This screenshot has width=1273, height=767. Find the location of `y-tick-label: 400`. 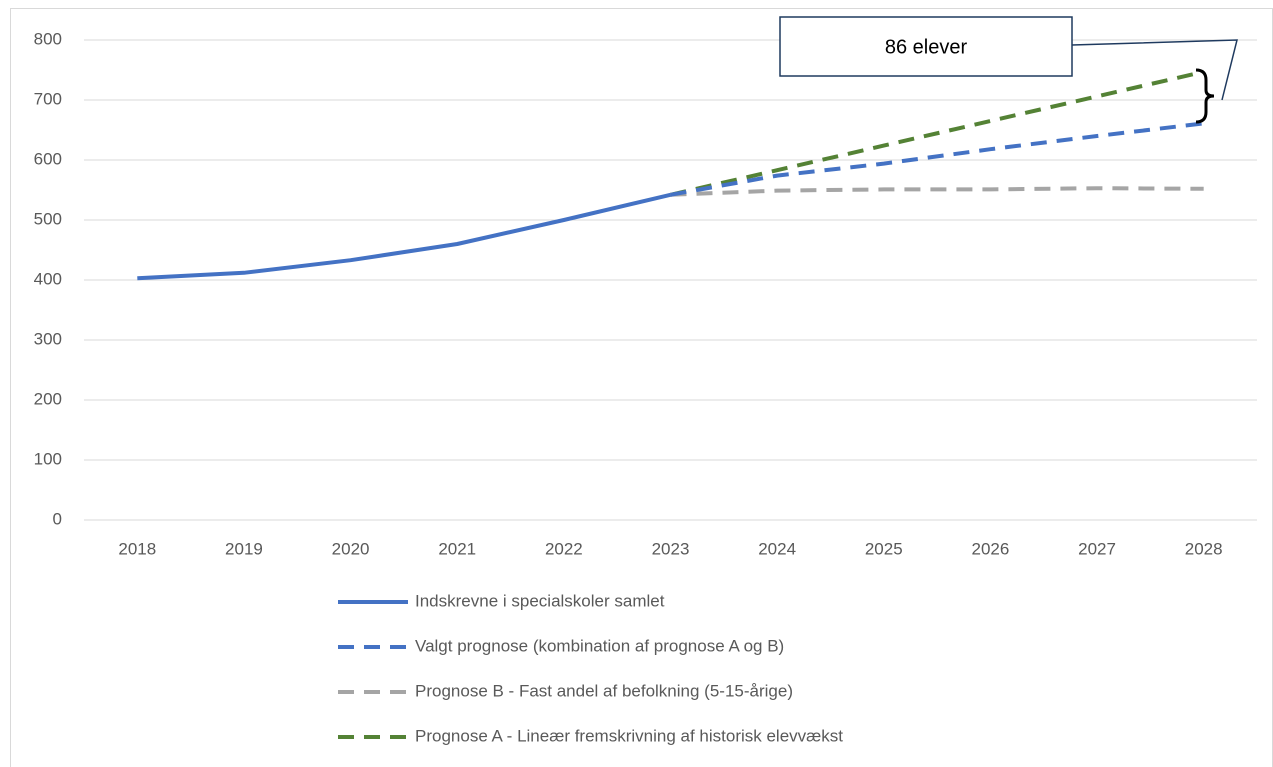

y-tick-label: 400 is located at coordinates (48, 278).